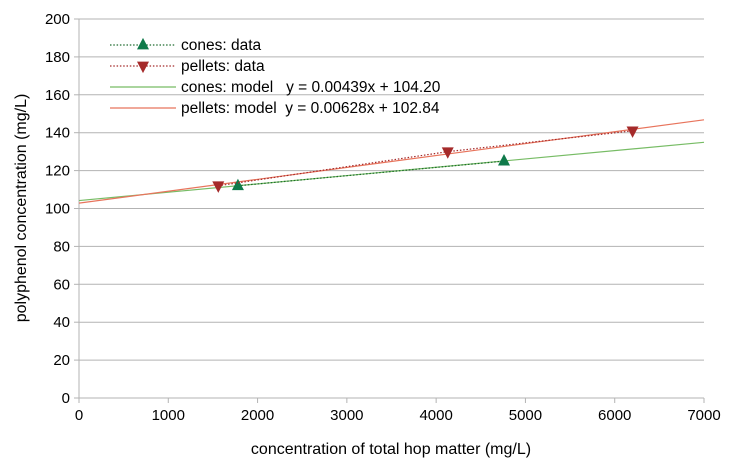 The width and height of the screenshot is (741, 466). What do you see at coordinates (425, 158) in the screenshot?
I see `data-line-pellets` at bounding box center [425, 158].